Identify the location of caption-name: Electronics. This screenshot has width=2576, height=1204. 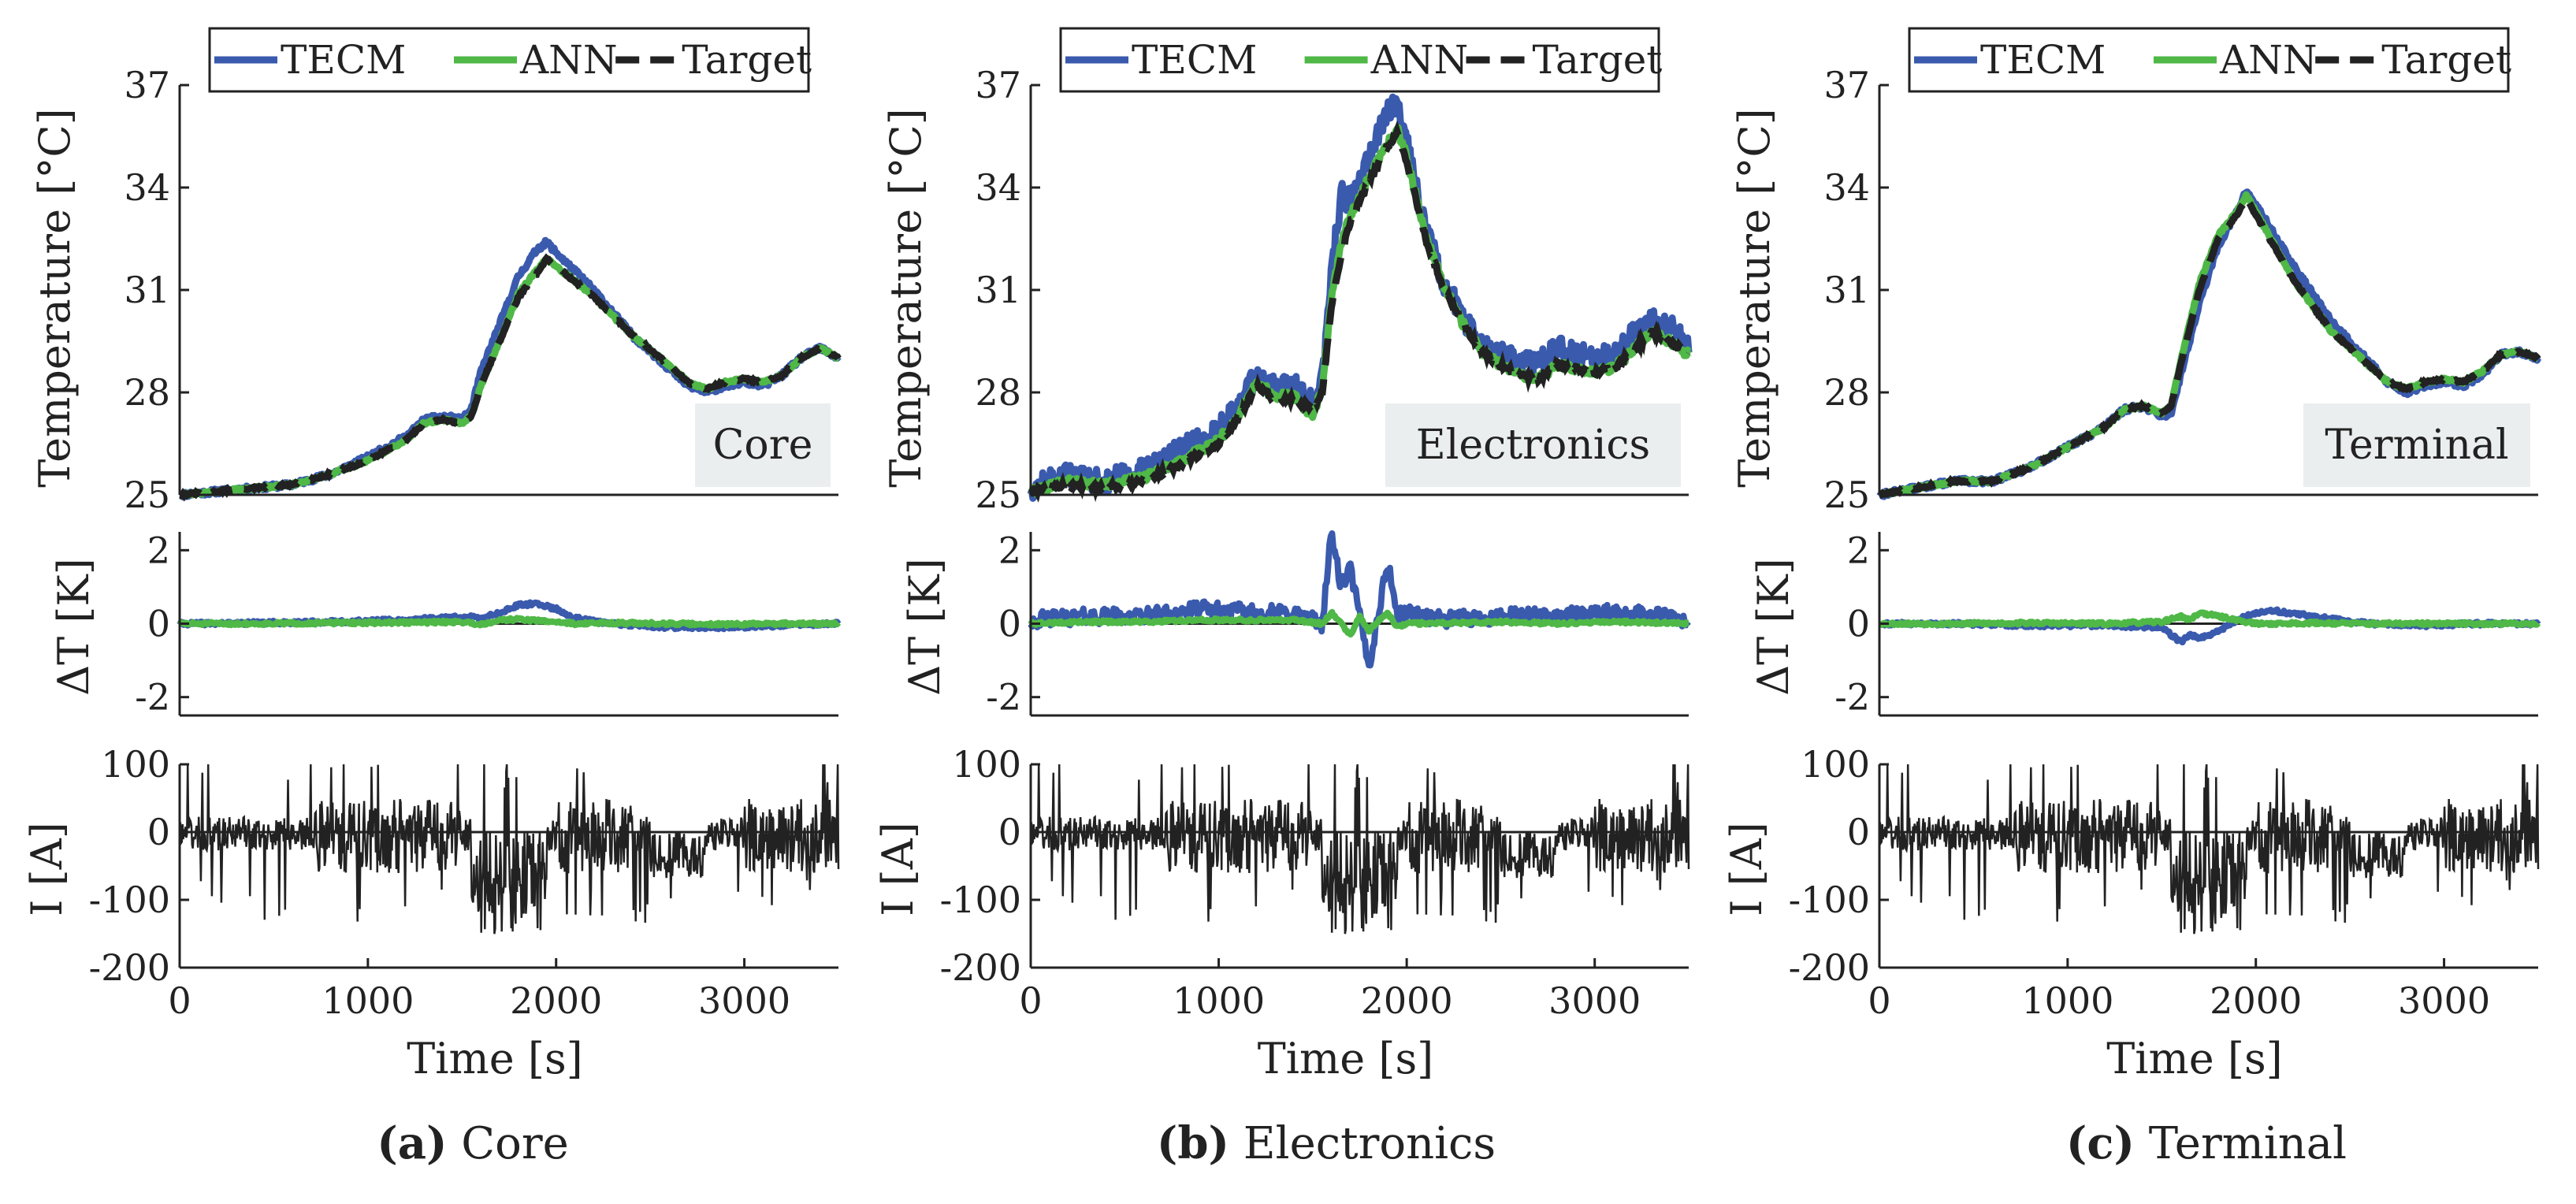
(1362, 1144).